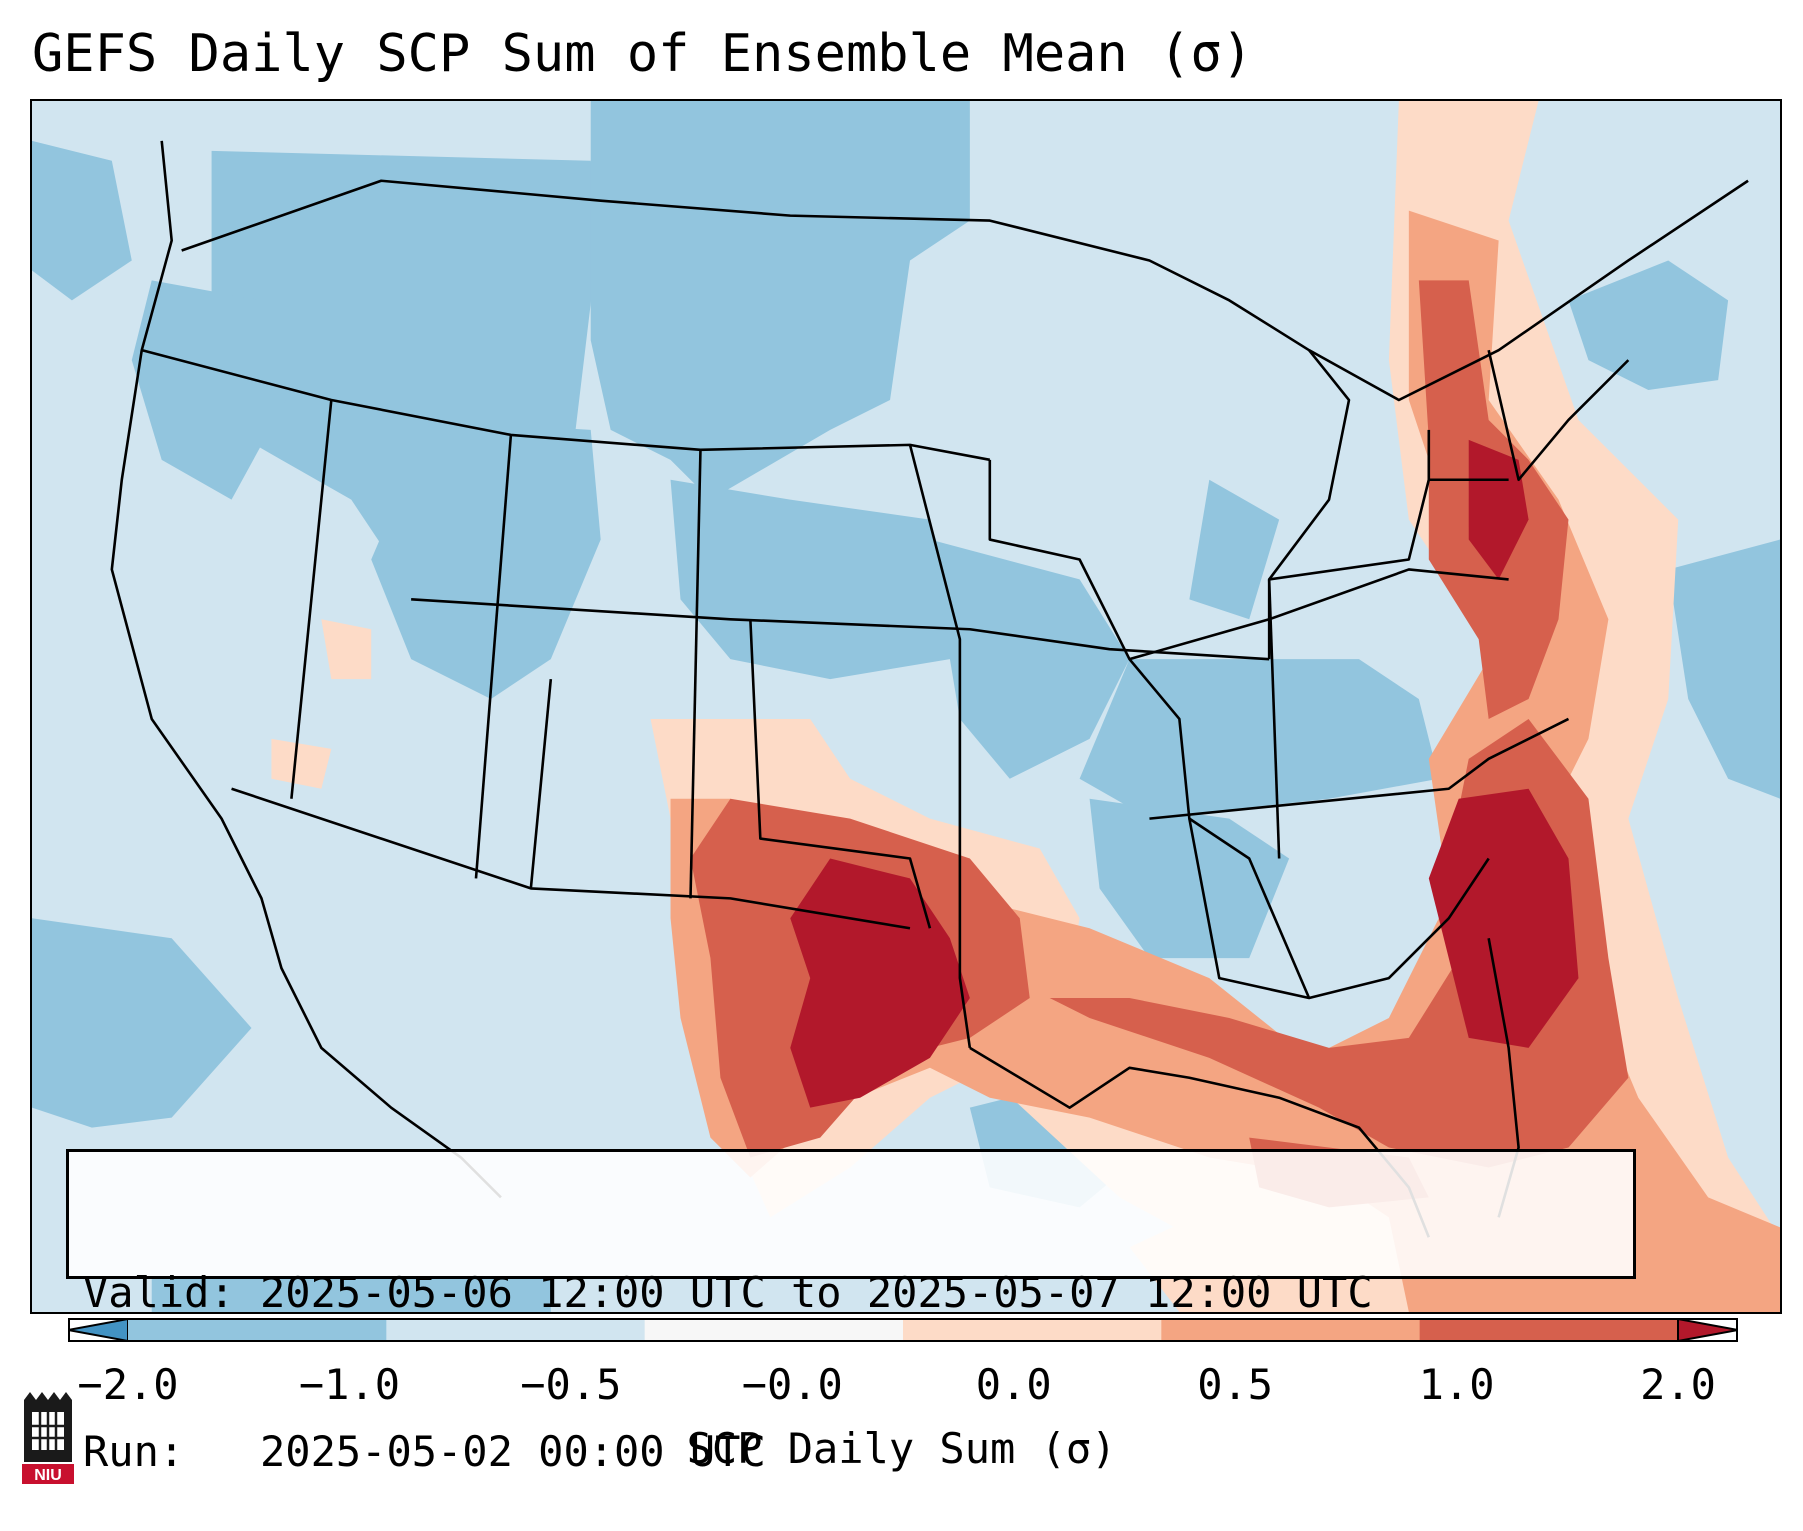  What do you see at coordinates (134, 1451) in the screenshot?
I see `run-label: Run:` at bounding box center [134, 1451].